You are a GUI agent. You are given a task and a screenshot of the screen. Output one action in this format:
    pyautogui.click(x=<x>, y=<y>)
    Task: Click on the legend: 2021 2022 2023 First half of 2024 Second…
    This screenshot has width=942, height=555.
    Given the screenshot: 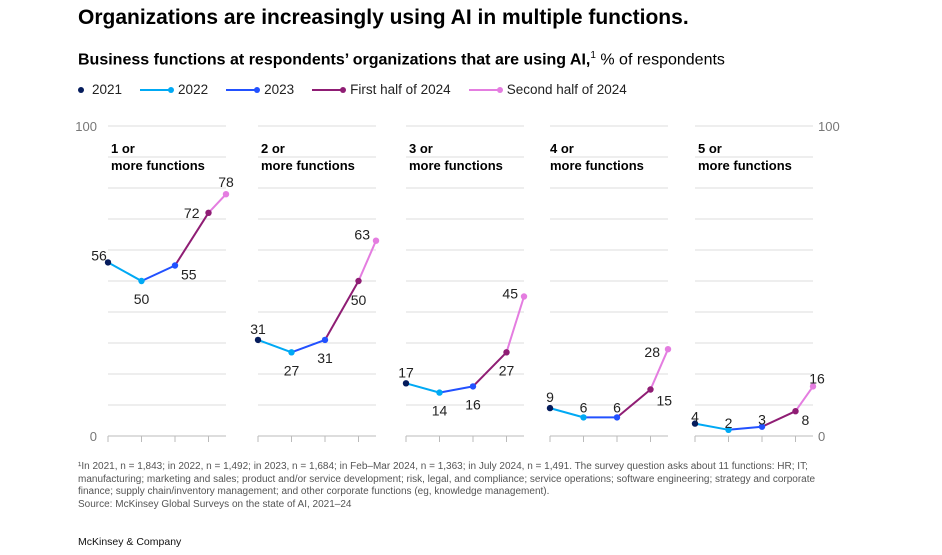 What is the action you would take?
    pyautogui.click(x=361, y=89)
    